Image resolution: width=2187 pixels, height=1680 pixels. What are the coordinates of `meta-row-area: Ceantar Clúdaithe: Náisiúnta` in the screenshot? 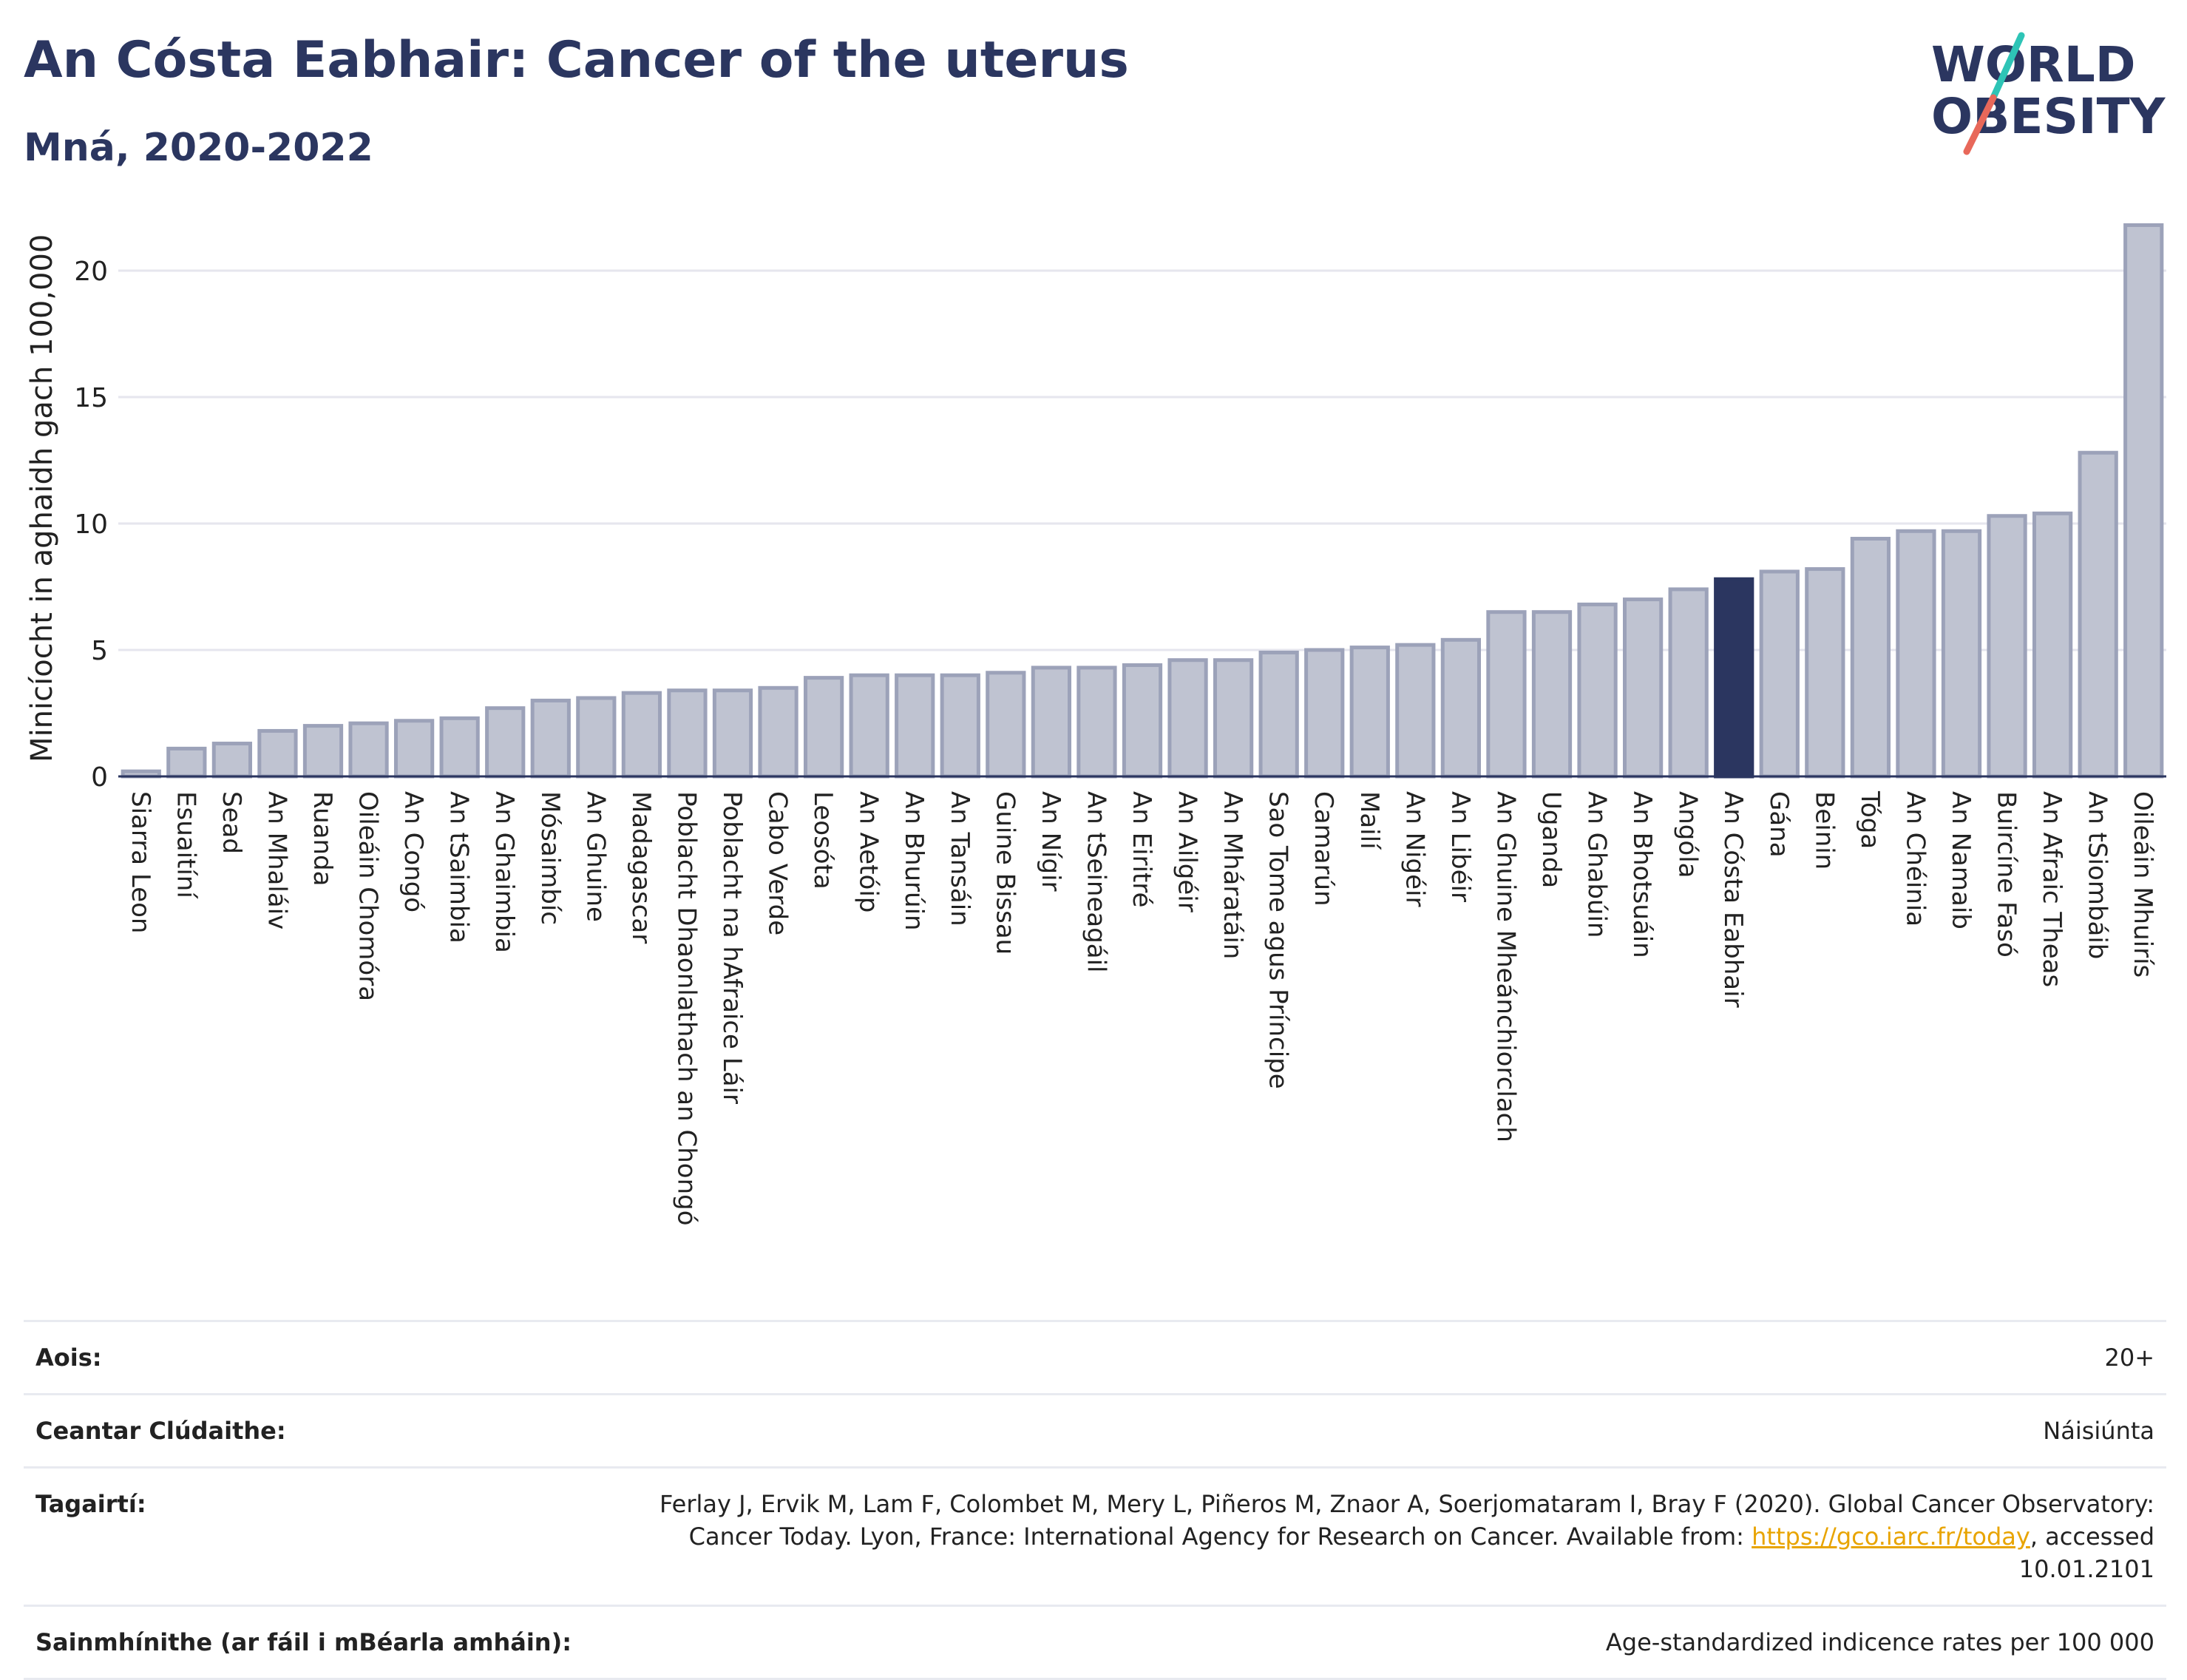 It's located at (1095, 1429).